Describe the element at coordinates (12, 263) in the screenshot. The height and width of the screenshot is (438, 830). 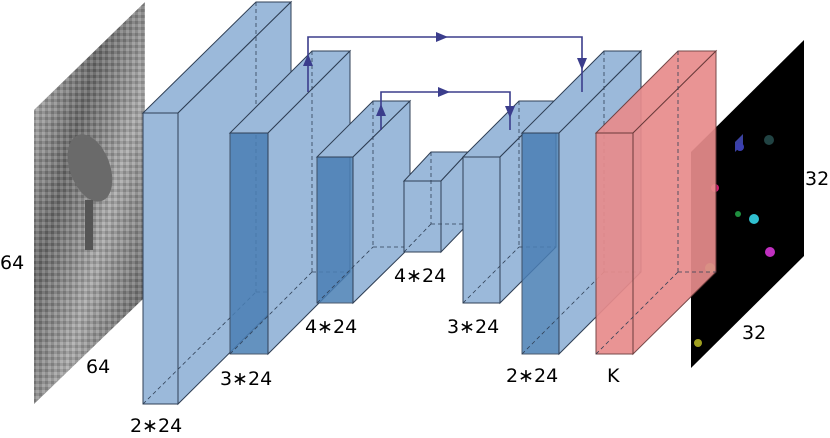
I see `input-height-label: 64` at that location.